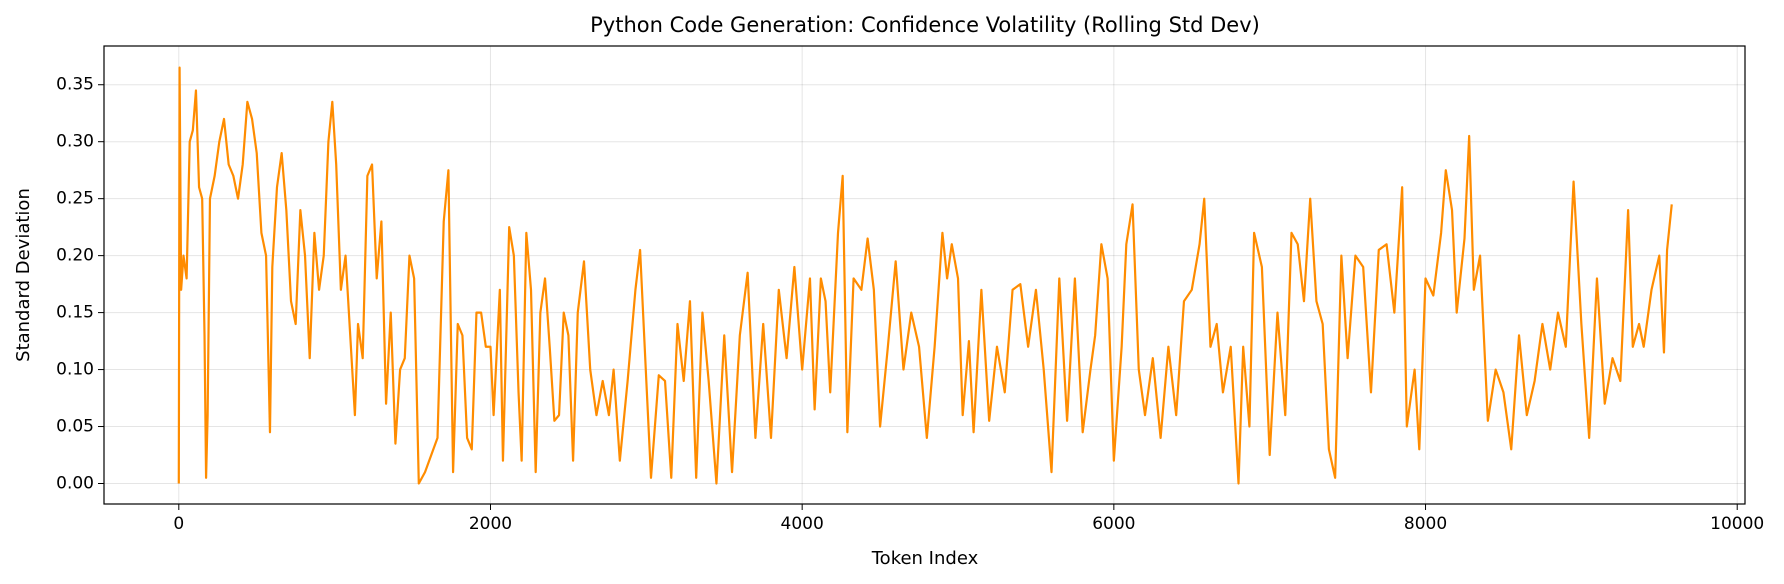  What do you see at coordinates (1113, 524) in the screenshot?
I see `x-tick-label: 6000` at bounding box center [1113, 524].